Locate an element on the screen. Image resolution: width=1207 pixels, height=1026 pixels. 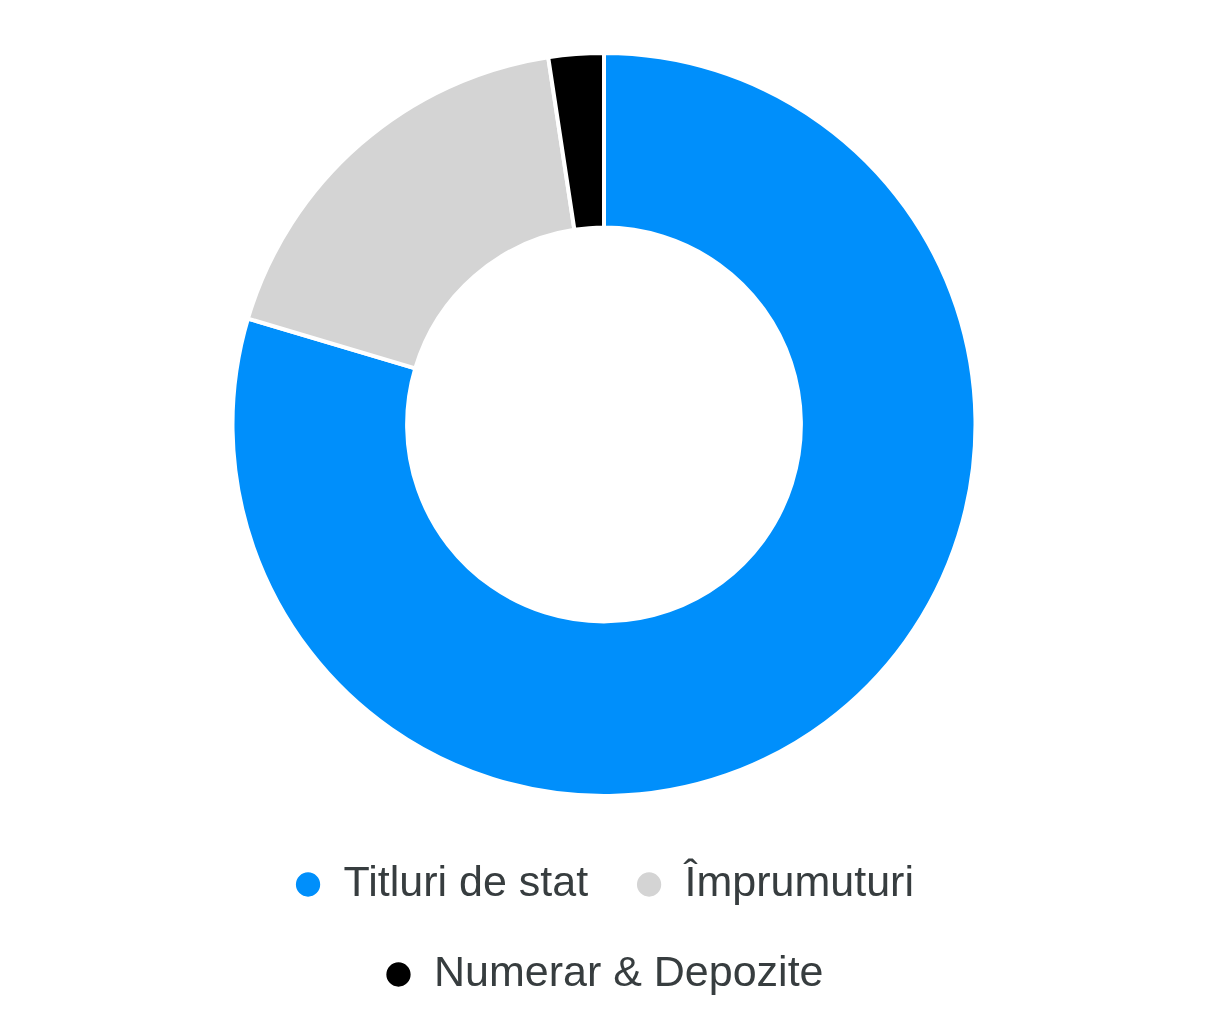
legend-label: Împrumuturi is located at coordinates (798, 881).